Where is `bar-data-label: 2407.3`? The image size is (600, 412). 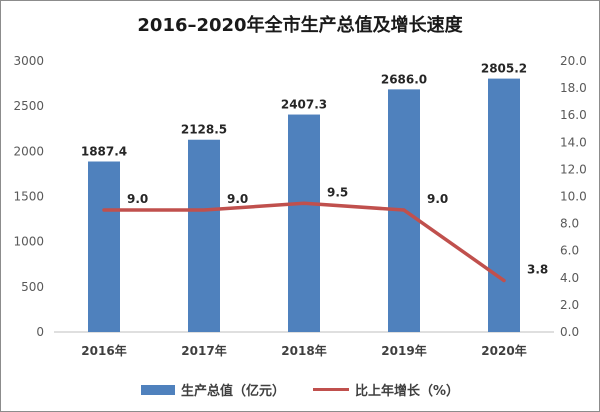
bar-data-label: 2407.3 is located at coordinates (304, 105).